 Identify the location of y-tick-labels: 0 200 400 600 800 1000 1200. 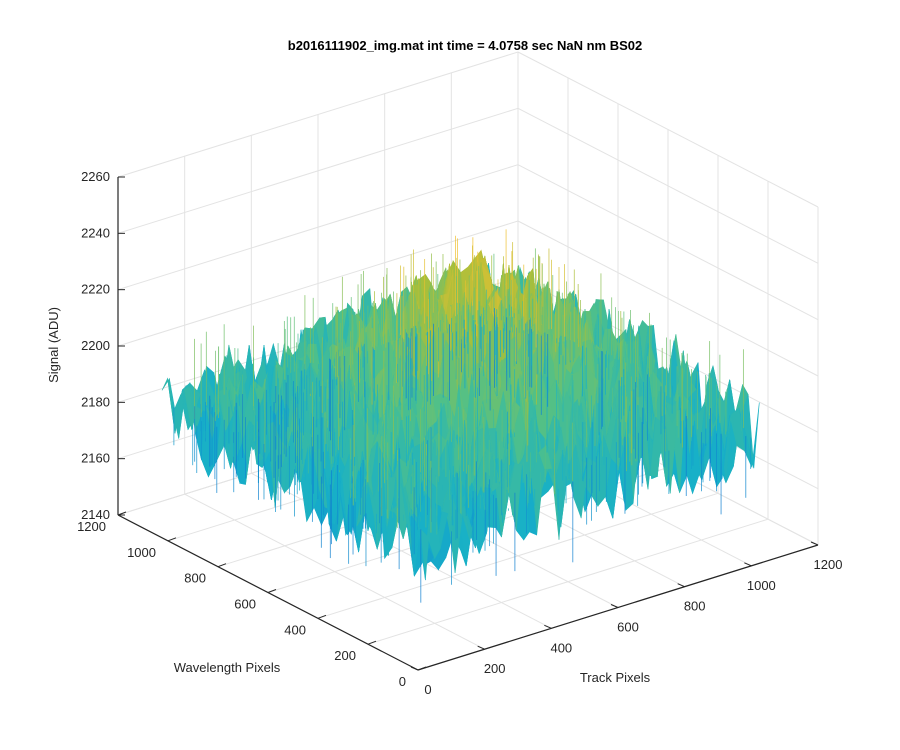
(241, 604).